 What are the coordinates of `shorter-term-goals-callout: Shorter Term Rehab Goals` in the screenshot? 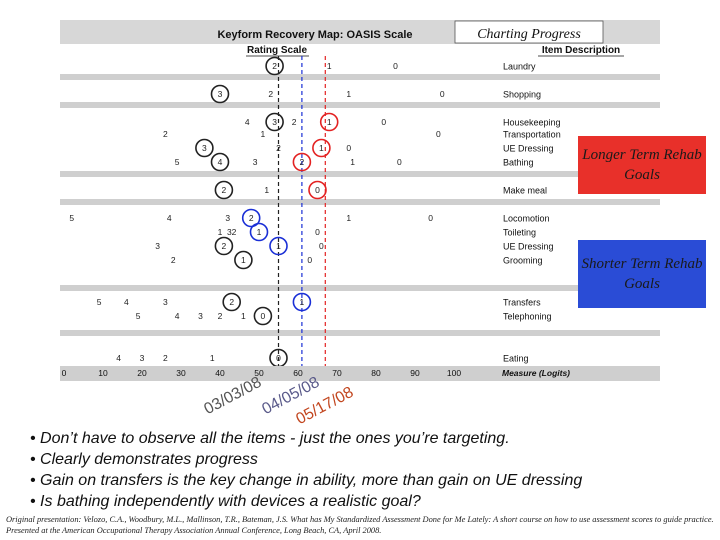 It's located at (642, 274).